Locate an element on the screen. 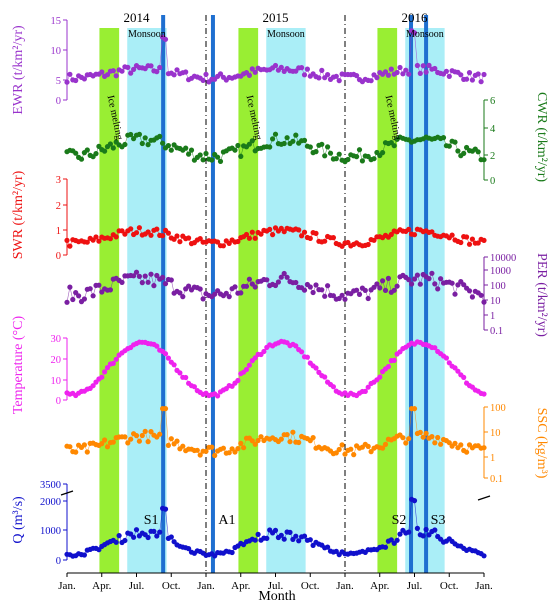 The image size is (553, 607). series-ssc is located at coordinates (275, 432).